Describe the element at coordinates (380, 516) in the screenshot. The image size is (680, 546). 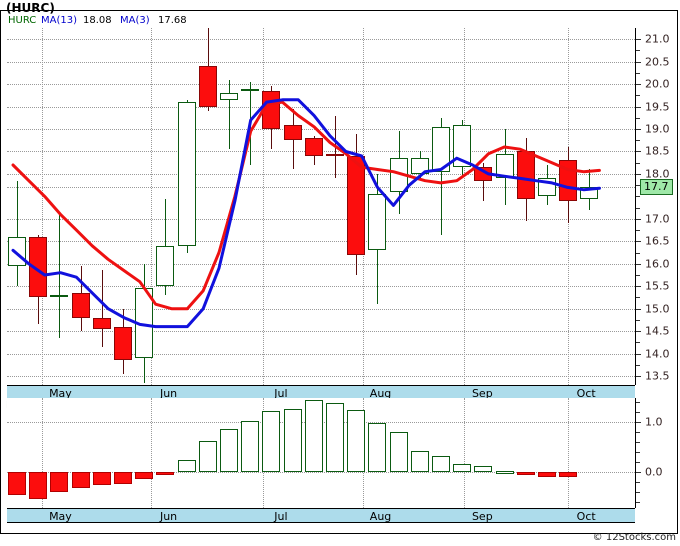
I see `month-label: Aug` at that location.